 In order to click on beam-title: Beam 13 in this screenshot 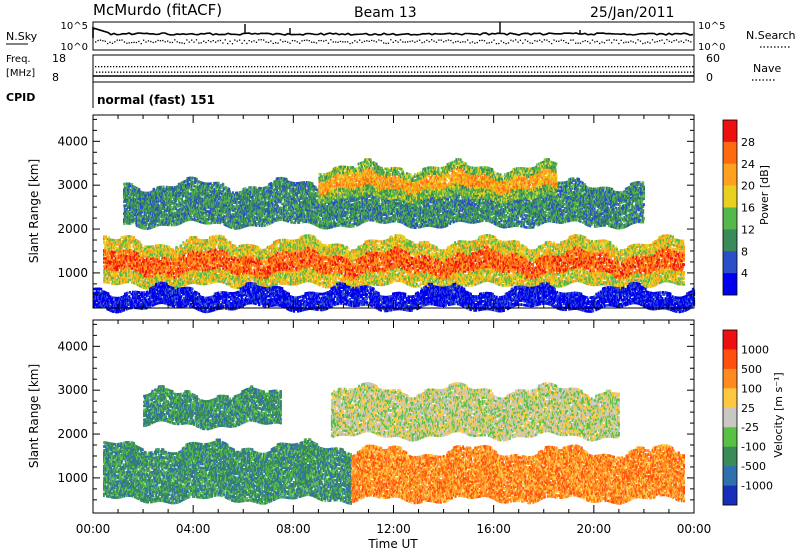, I will do `click(385, 13)`.